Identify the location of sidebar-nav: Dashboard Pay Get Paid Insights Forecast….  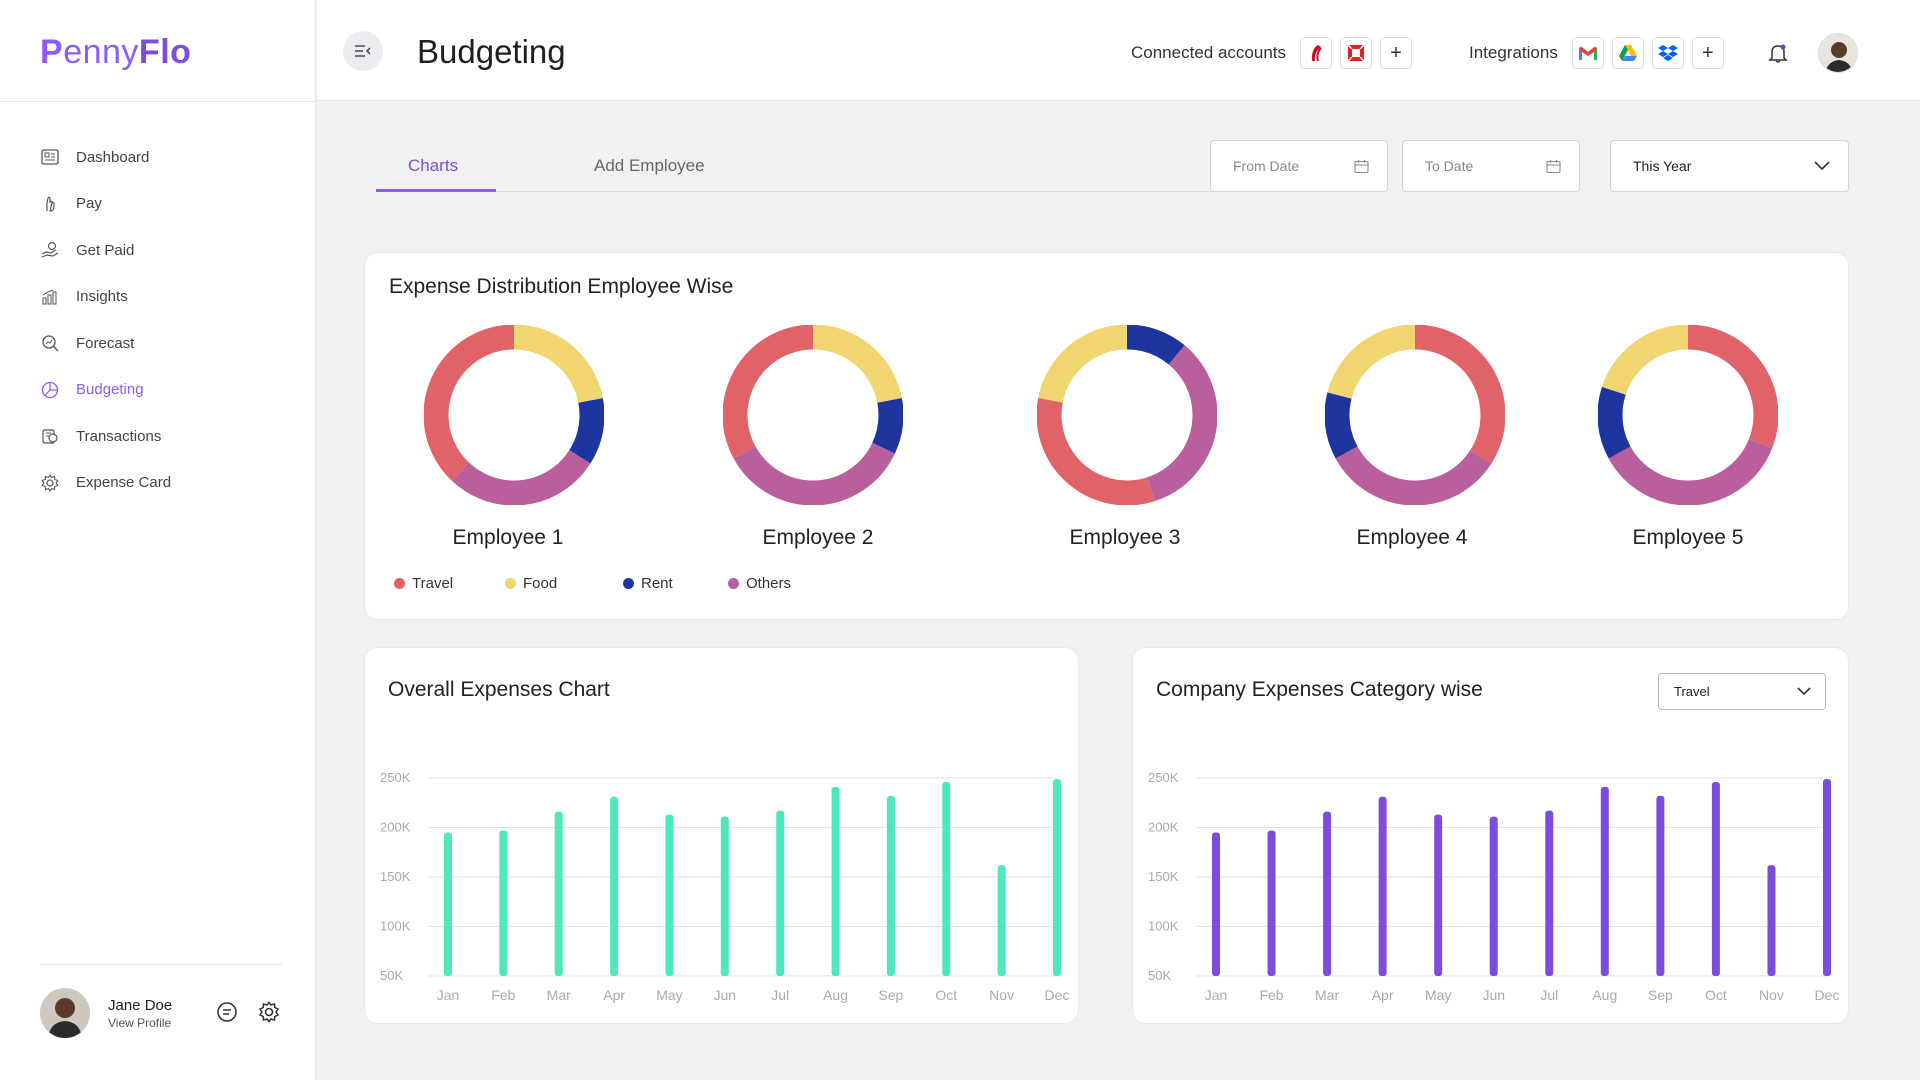
(105, 320).